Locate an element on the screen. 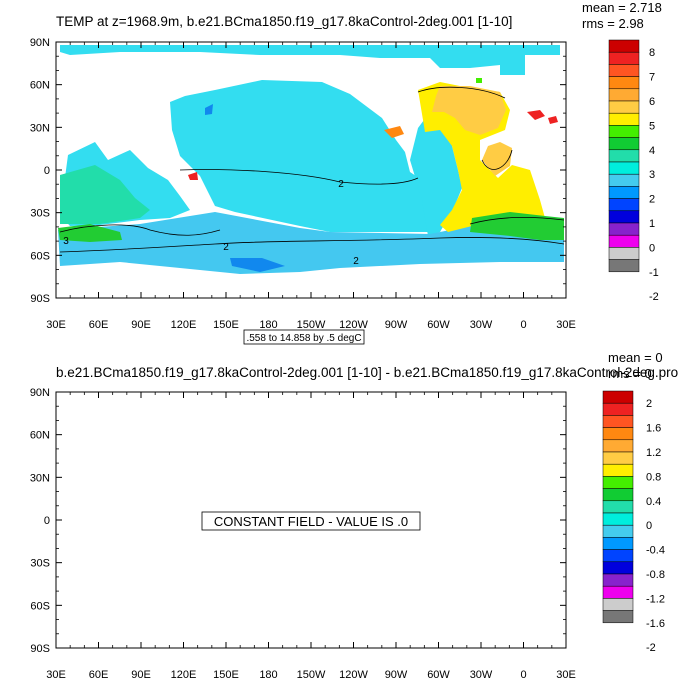 This screenshot has height=700, width=700. colorbar-label: 3 is located at coordinates (652, 175).